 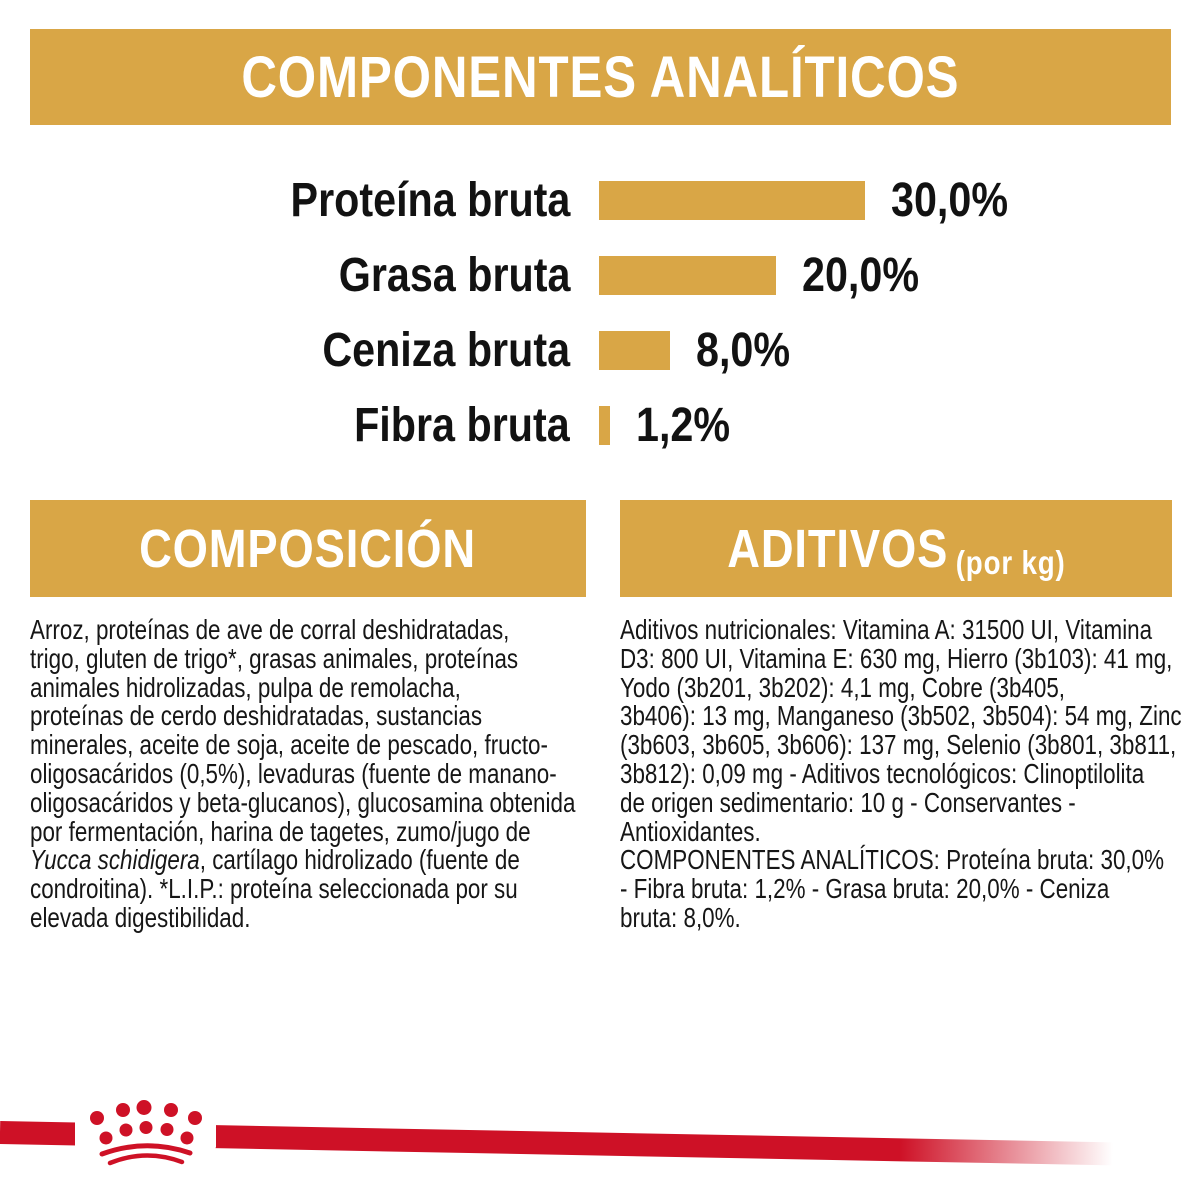 What do you see at coordinates (140, 917) in the screenshot?
I see `text-line: elevada digestibilidad.` at bounding box center [140, 917].